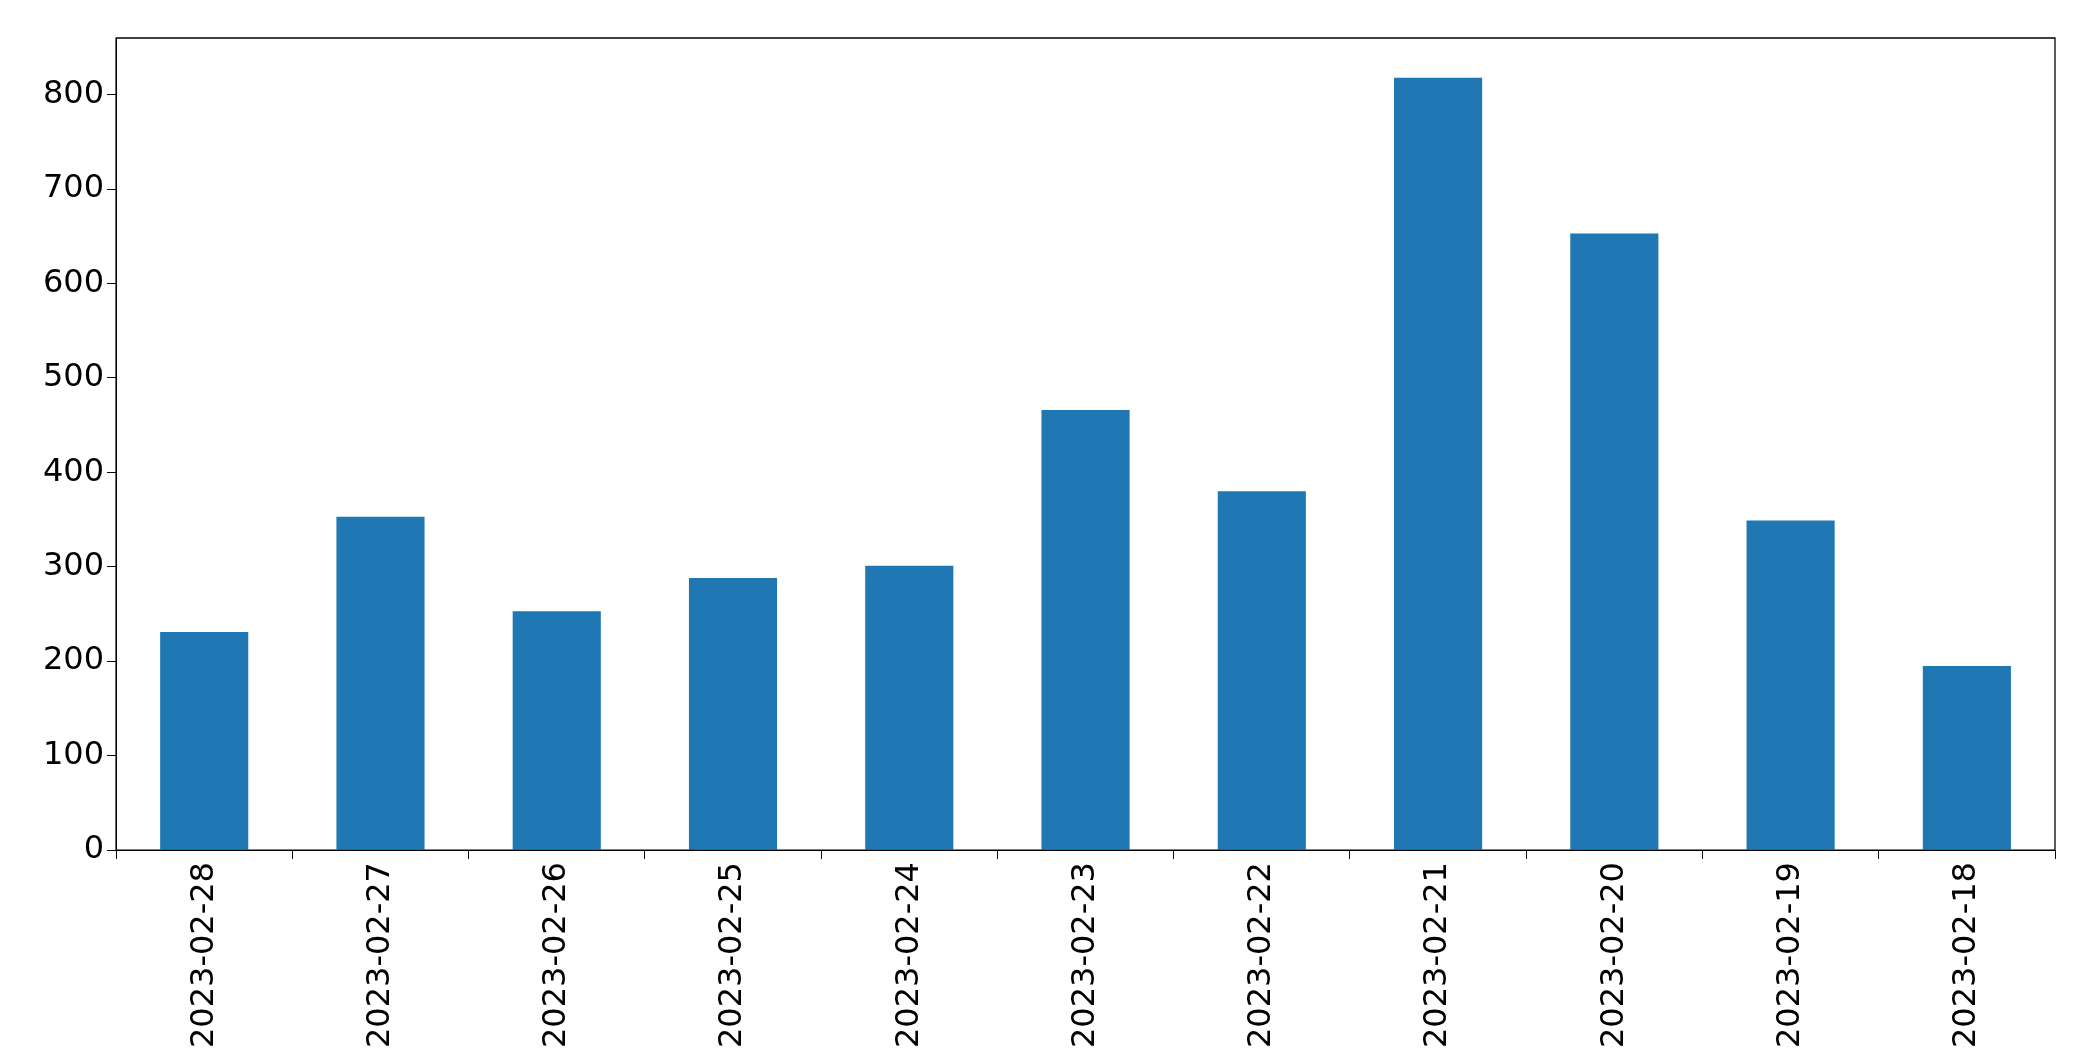 Image resolution: width=2093 pixels, height=1061 pixels. Describe the element at coordinates (74, 186) in the screenshot. I see `y-tick-label: 700` at that location.